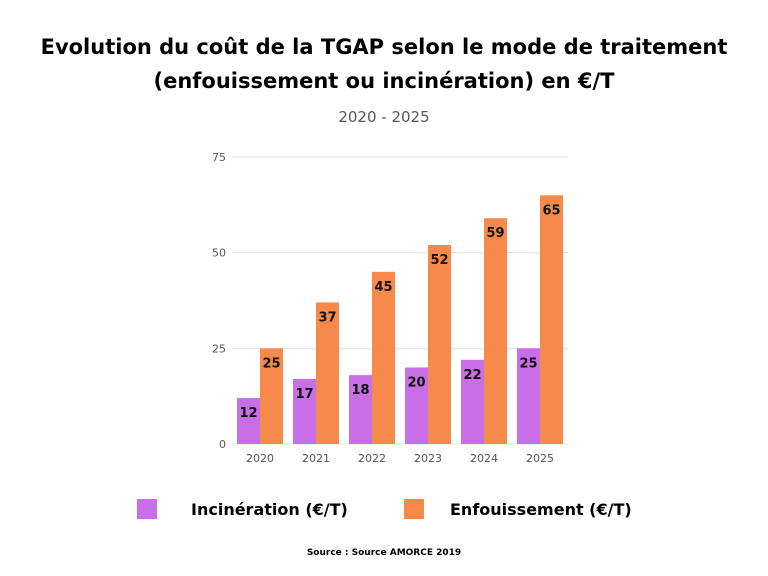 This screenshot has width=768, height=576. What do you see at coordinates (439, 344) in the screenshot?
I see `bar-enfouissement-2023` at bounding box center [439, 344].